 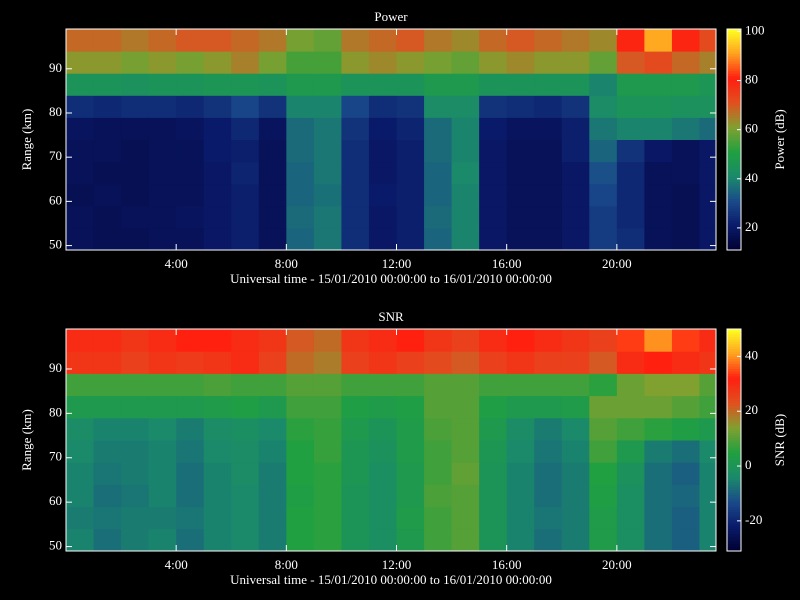 What do you see at coordinates (286, 564) in the screenshot?
I see `x-tick-label: 8:00` at bounding box center [286, 564].